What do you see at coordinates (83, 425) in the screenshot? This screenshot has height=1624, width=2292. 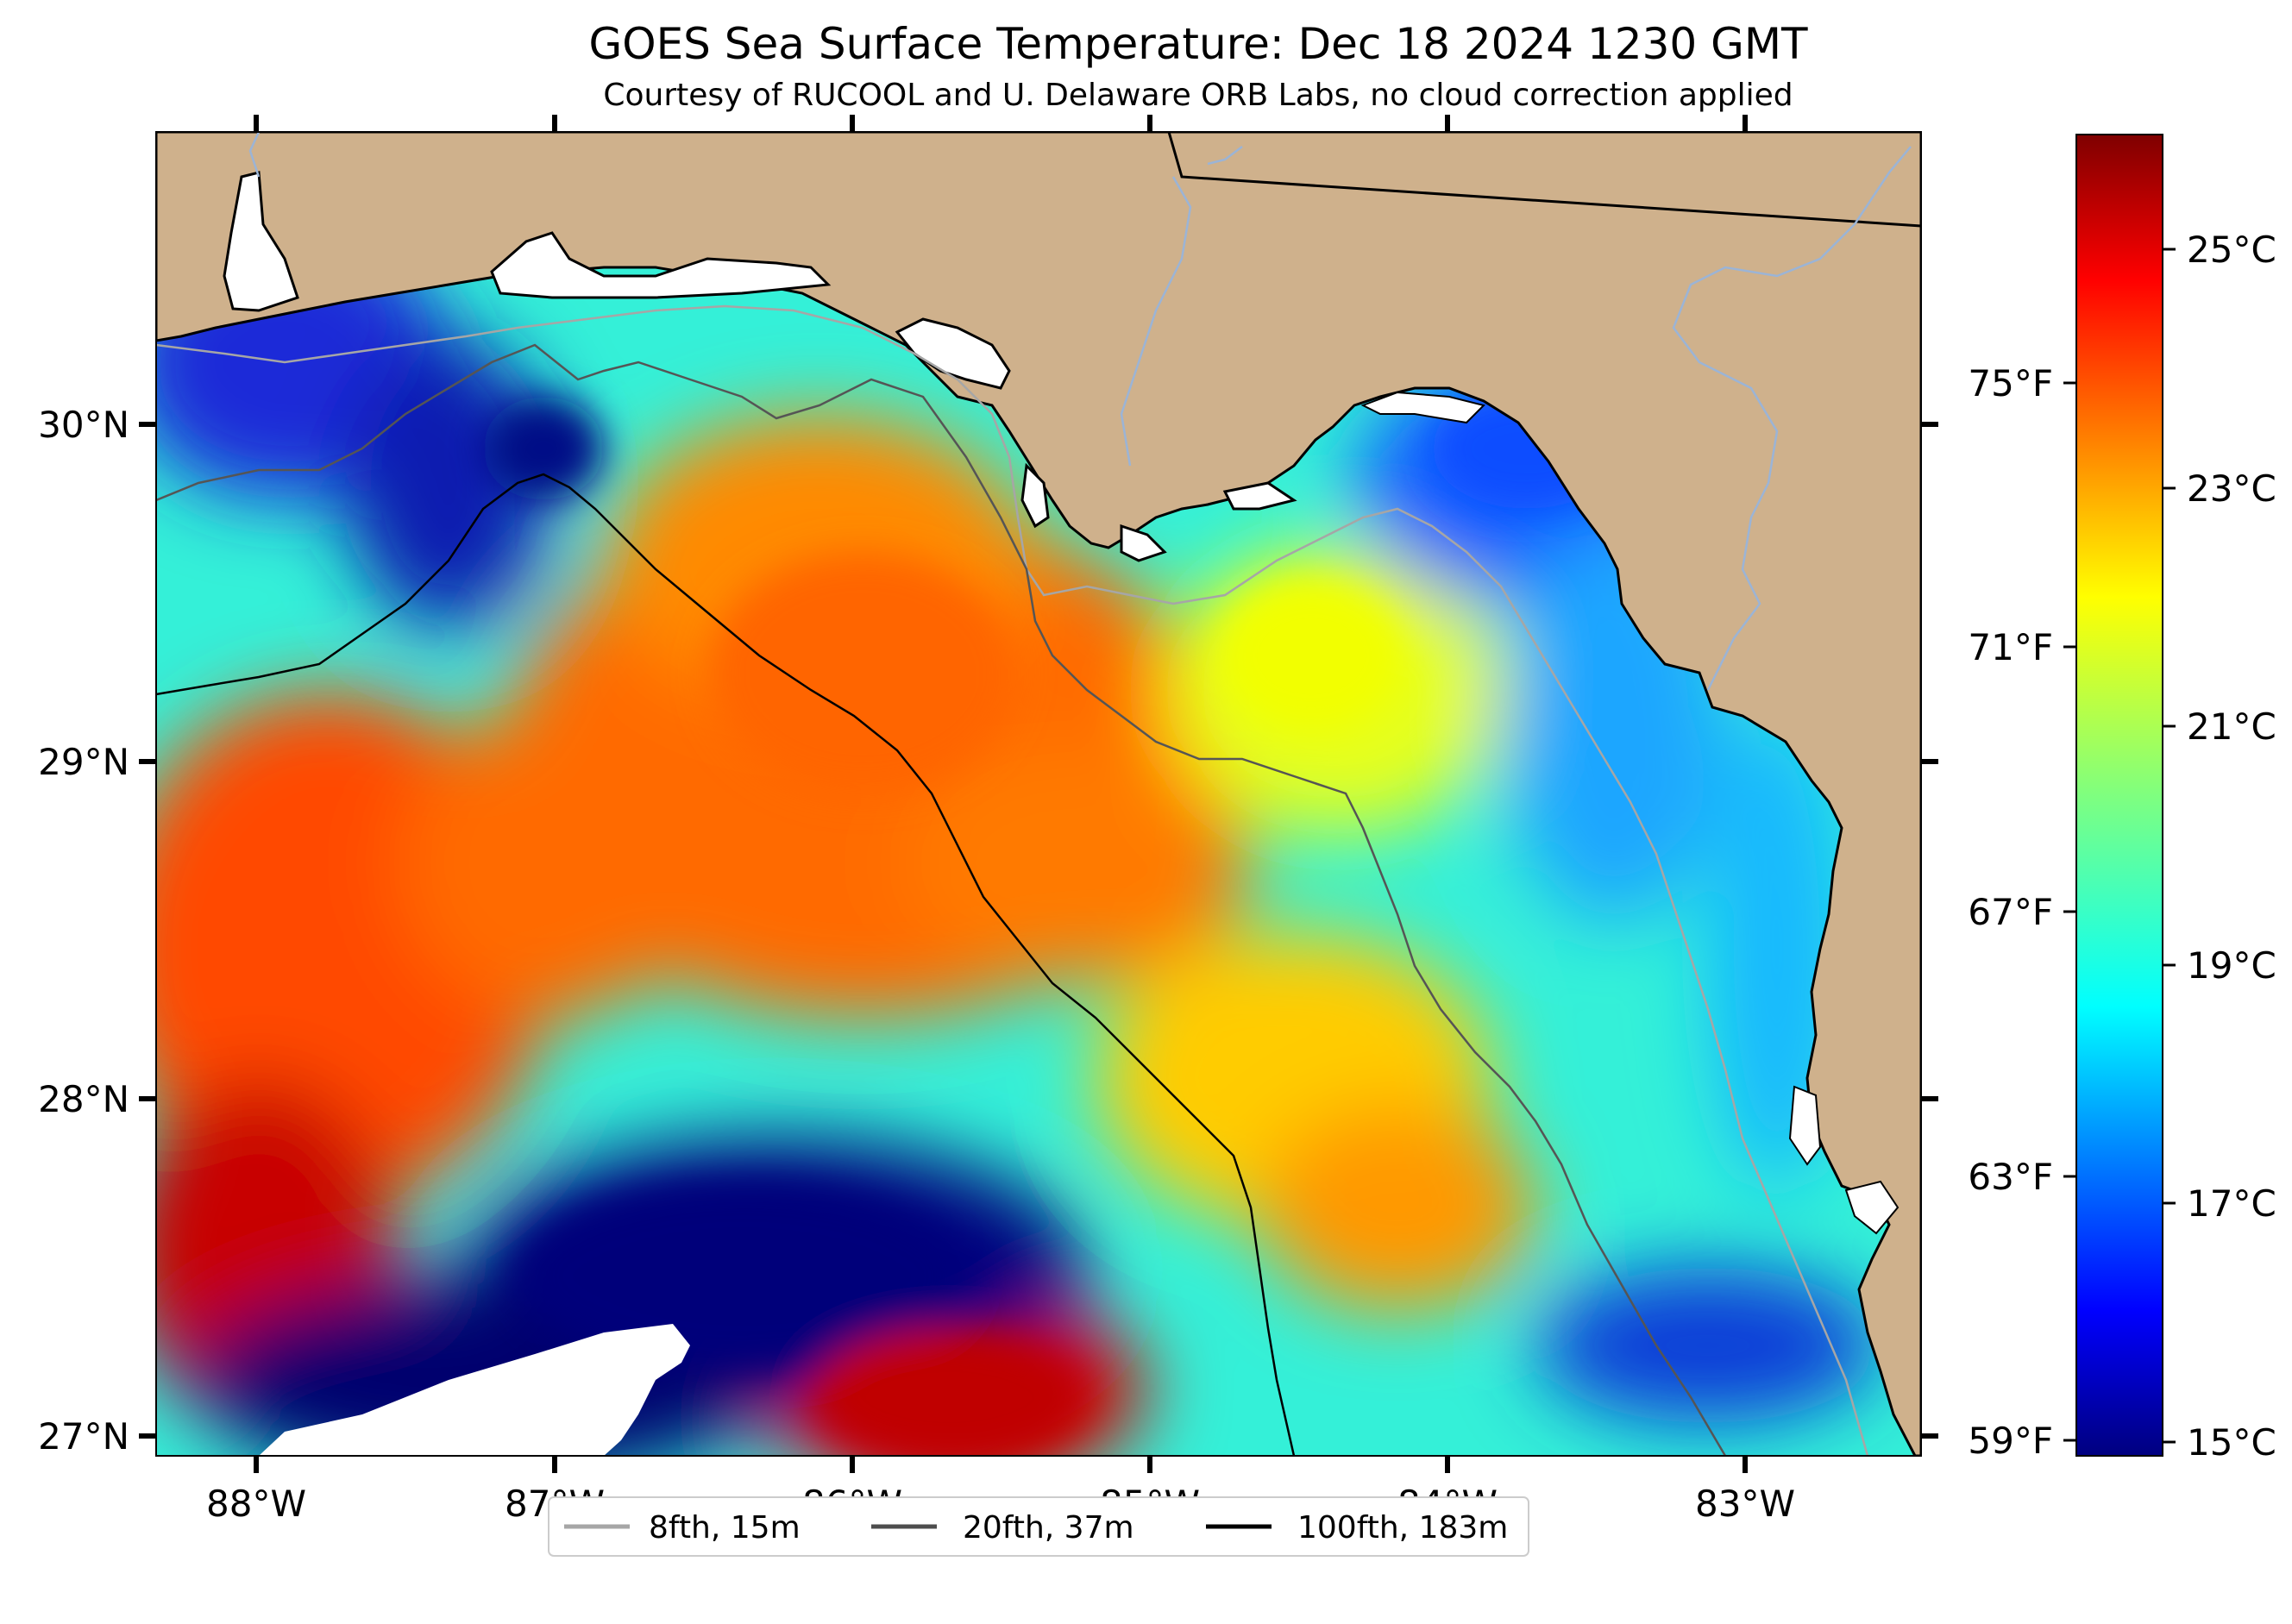 I see `lat-label-30n: 30°N` at bounding box center [83, 425].